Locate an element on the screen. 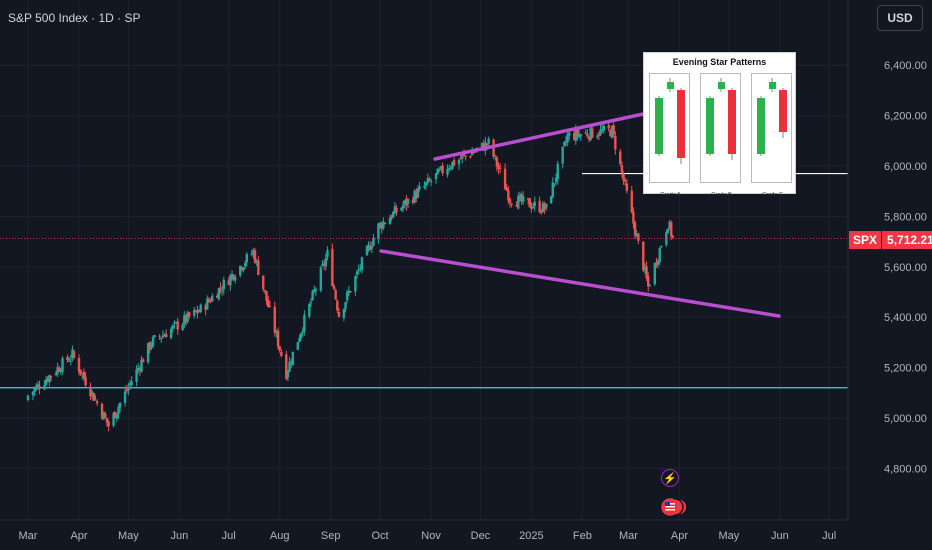 The height and width of the screenshot is (550, 932). inset-label-b: Grade B is located at coordinates (721, 195).